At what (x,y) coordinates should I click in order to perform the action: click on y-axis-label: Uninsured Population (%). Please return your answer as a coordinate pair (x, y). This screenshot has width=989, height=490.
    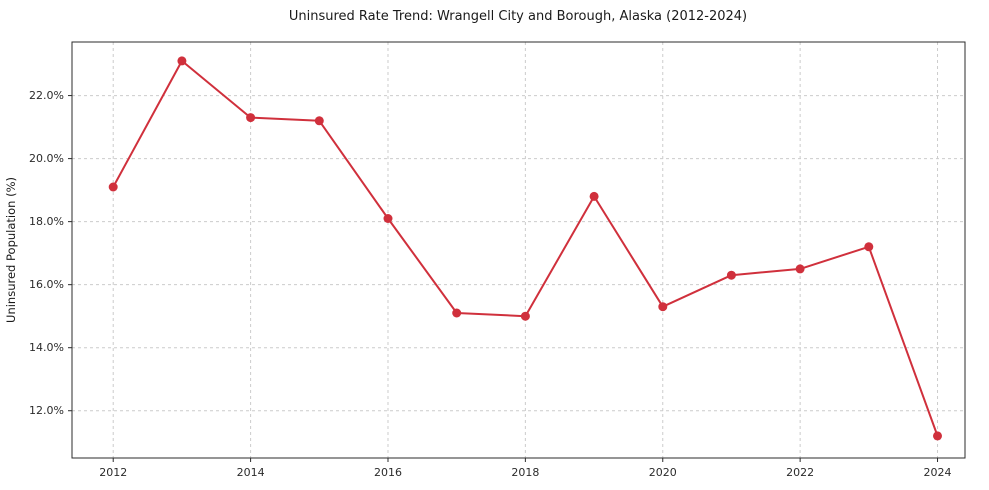
    Looking at the image, I should click on (11, 250).